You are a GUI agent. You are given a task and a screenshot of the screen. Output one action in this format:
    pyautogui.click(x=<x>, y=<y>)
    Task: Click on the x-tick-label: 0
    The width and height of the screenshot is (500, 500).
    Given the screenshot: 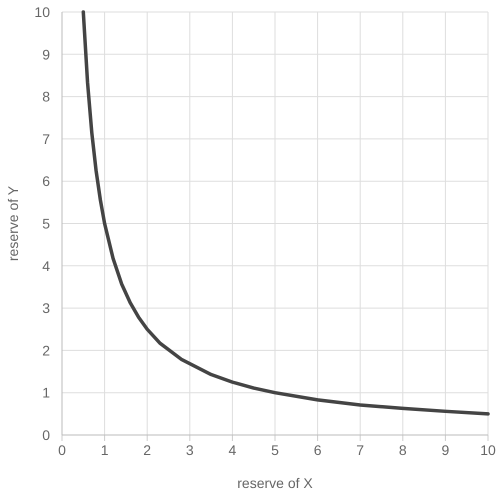 What is the action you would take?
    pyautogui.click(x=62, y=450)
    